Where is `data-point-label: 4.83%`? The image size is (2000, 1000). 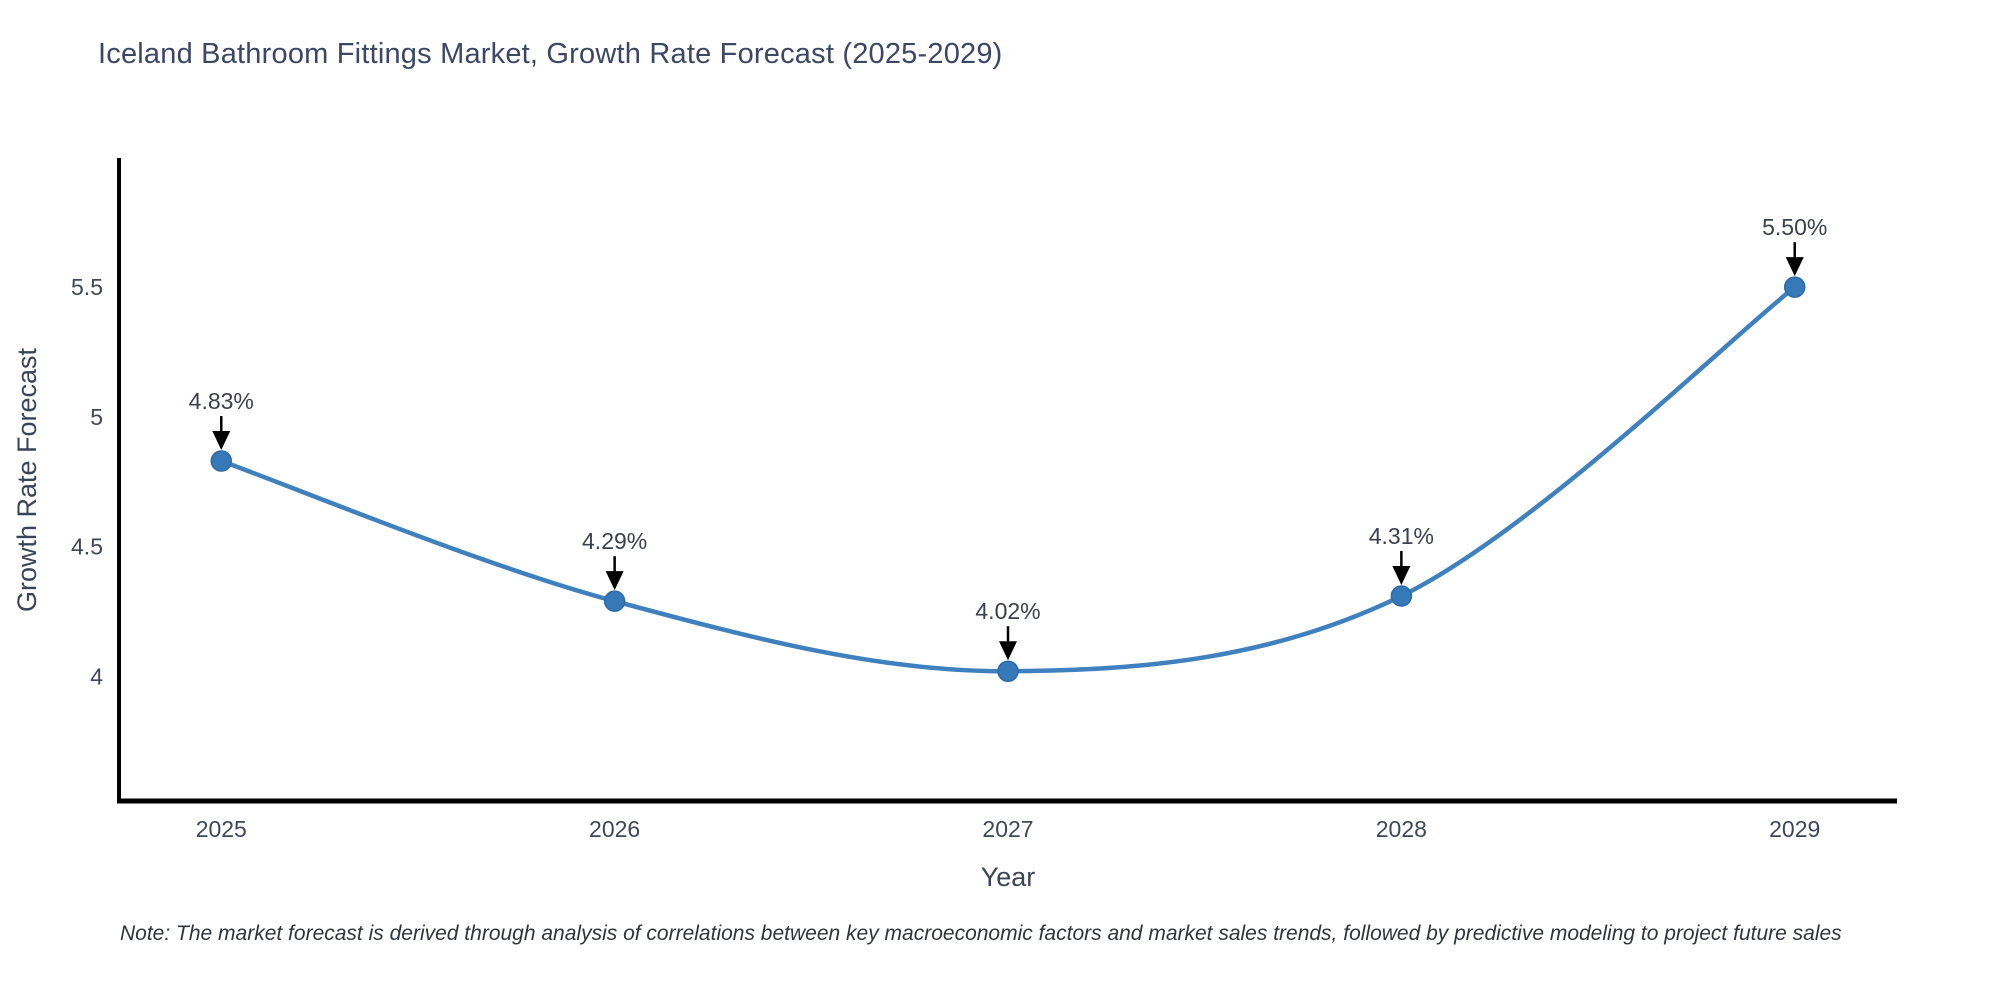 data-point-label: 4.83% is located at coordinates (221, 401).